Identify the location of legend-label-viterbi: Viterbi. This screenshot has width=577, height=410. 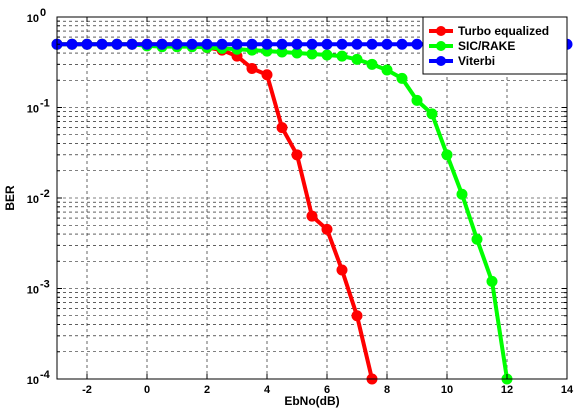
(476, 61).